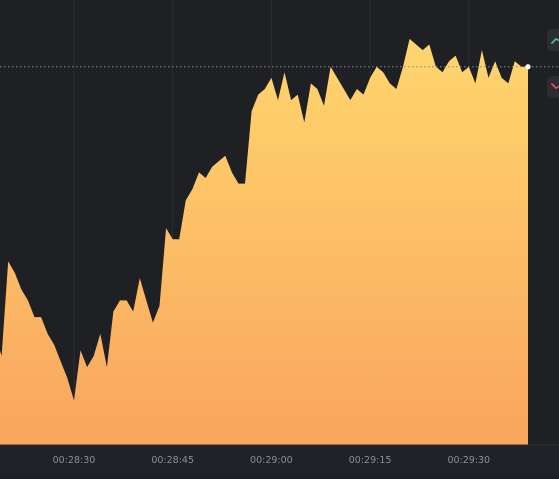 The height and width of the screenshot is (479, 559). I want to click on trade-down-button, so click(553, 87).